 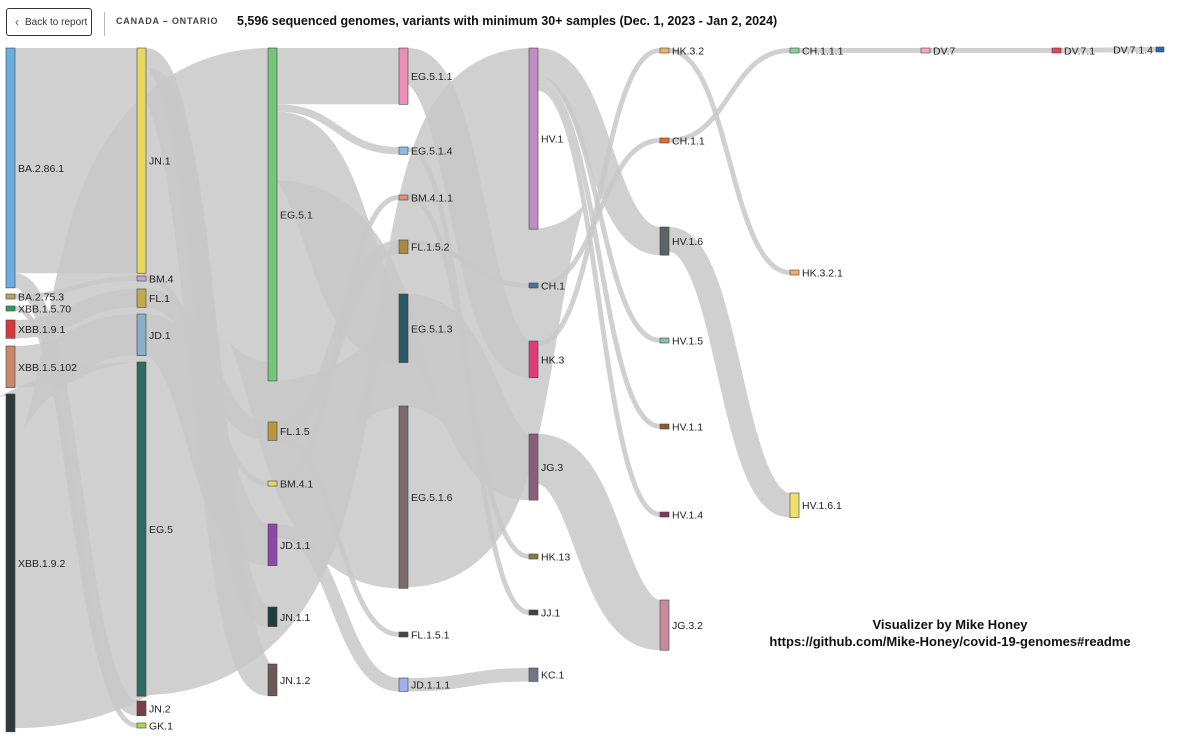 What do you see at coordinates (468, 377) in the screenshot?
I see `link-BM.4.1.1-to-HK.13` at bounding box center [468, 377].